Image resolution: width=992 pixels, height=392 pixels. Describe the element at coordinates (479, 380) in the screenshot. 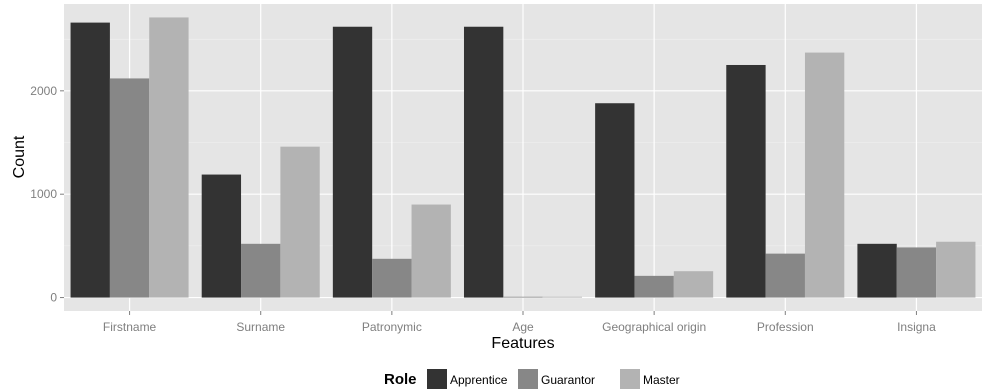

I see `legend-label-apprentice: Apprentice` at that location.